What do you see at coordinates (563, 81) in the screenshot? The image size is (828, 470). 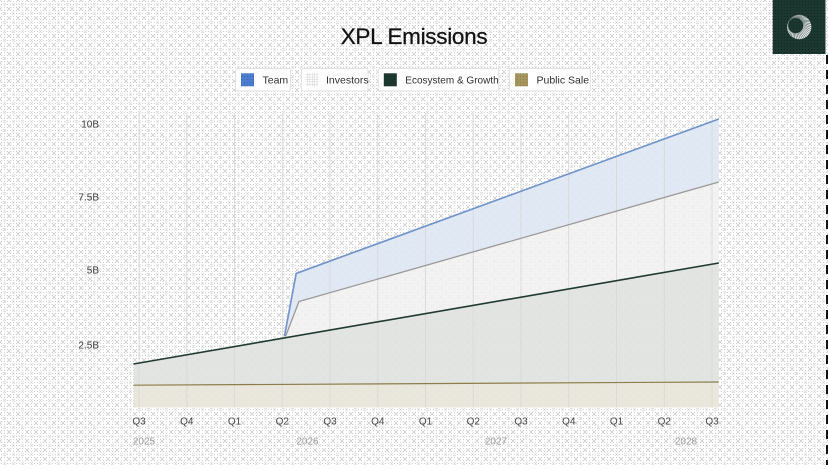 I see `svg-text: Public Sale` at bounding box center [563, 81].